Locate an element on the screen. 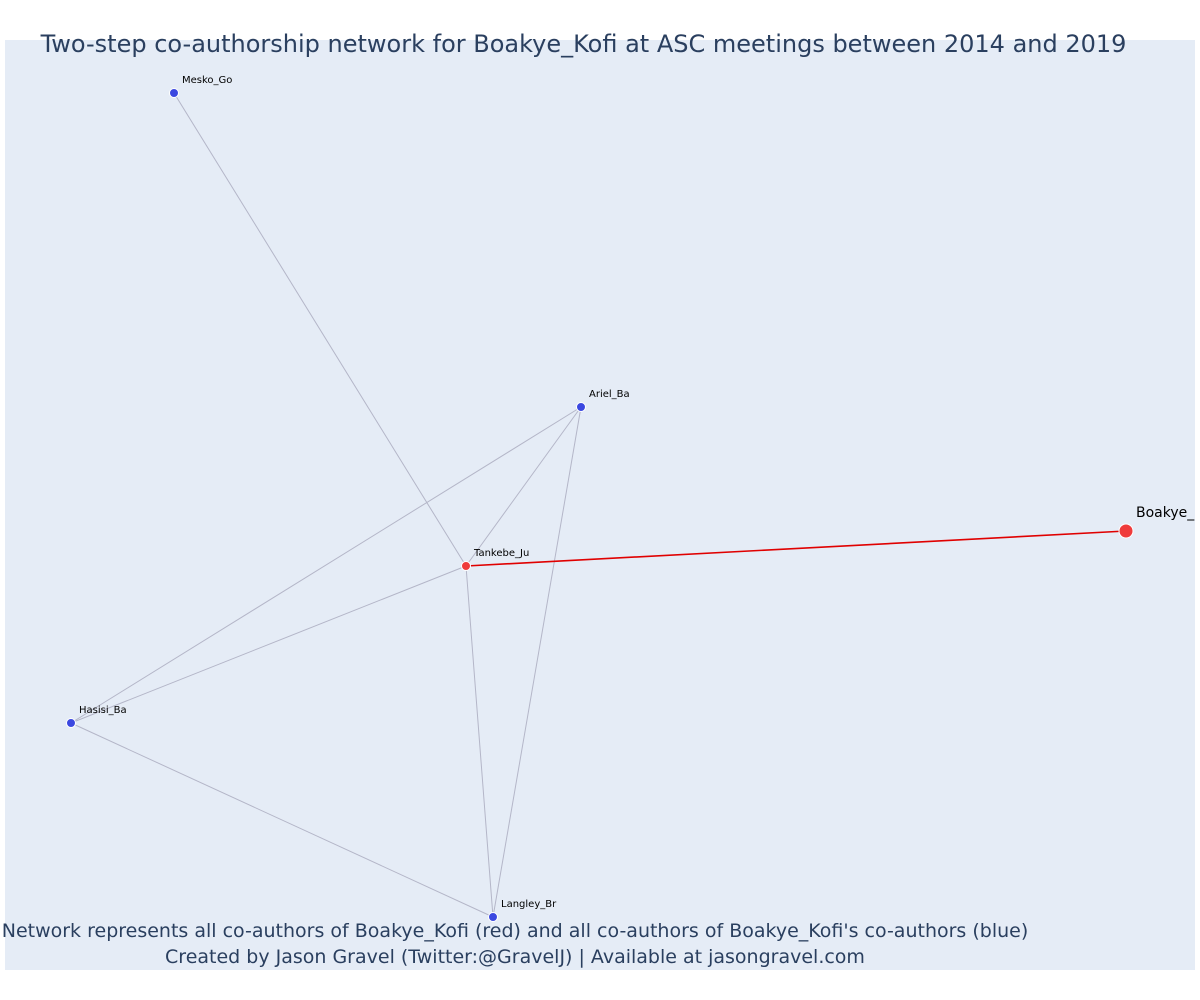 This screenshot has height=1000, width=1200. node-langley_br is located at coordinates (493, 917).